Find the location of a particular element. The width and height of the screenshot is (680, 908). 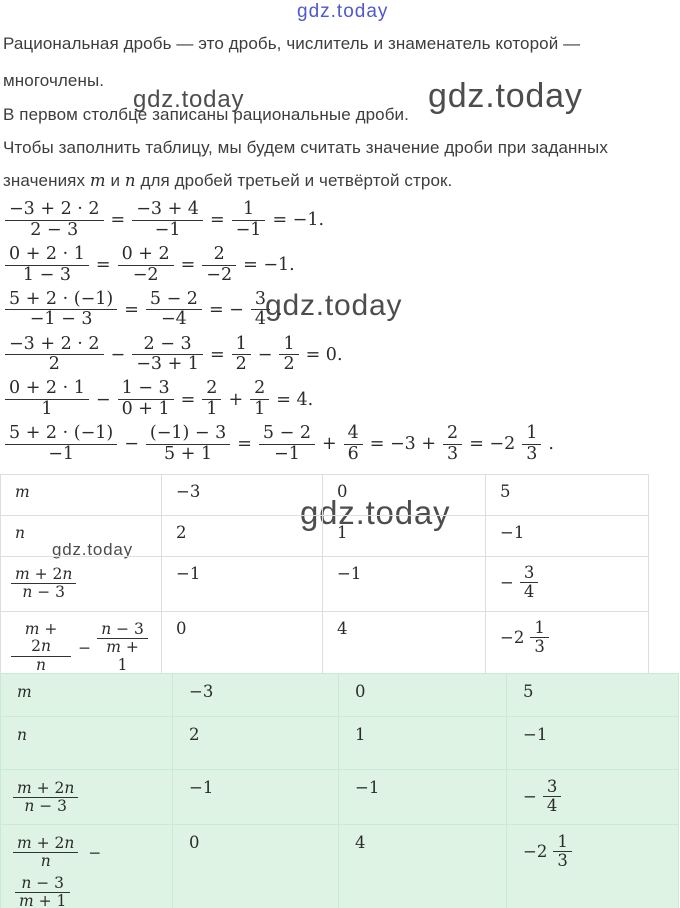

math-text: −2 is located at coordinates (535, 852).